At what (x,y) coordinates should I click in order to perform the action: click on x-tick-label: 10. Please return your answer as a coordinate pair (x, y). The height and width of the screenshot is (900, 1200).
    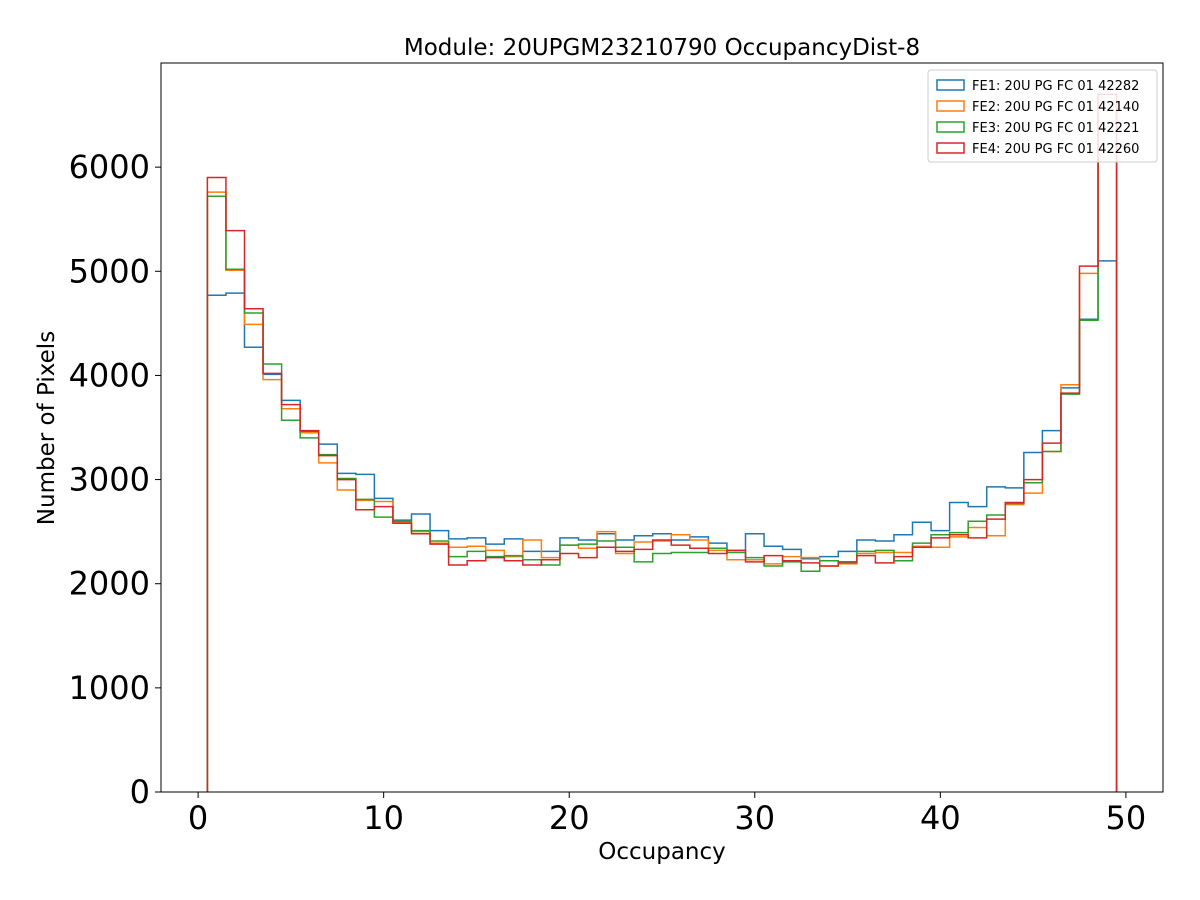
    Looking at the image, I should click on (383, 818).